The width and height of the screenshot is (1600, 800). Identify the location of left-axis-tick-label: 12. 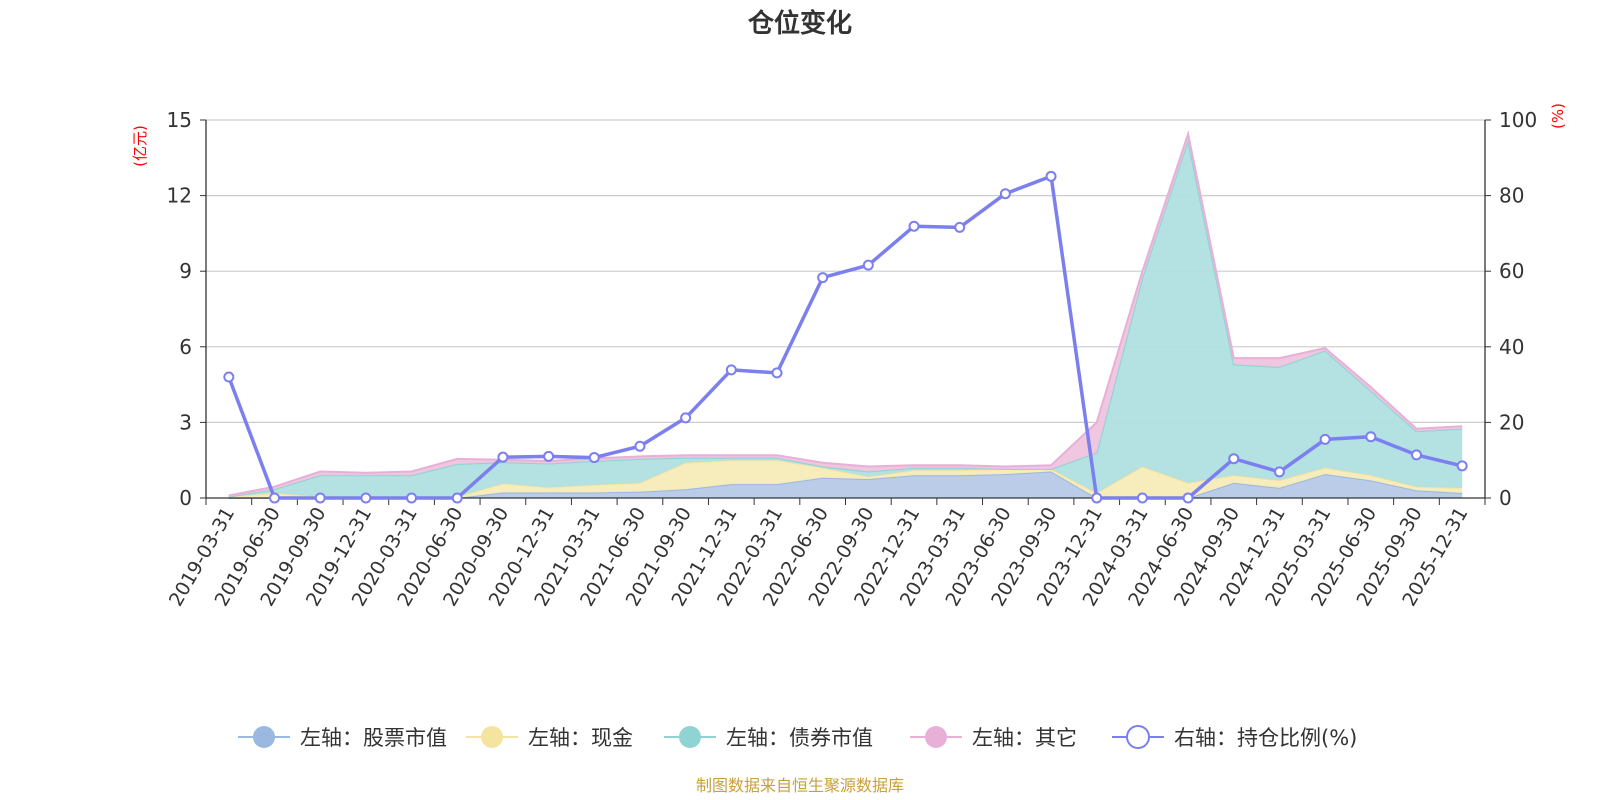
(179, 196).